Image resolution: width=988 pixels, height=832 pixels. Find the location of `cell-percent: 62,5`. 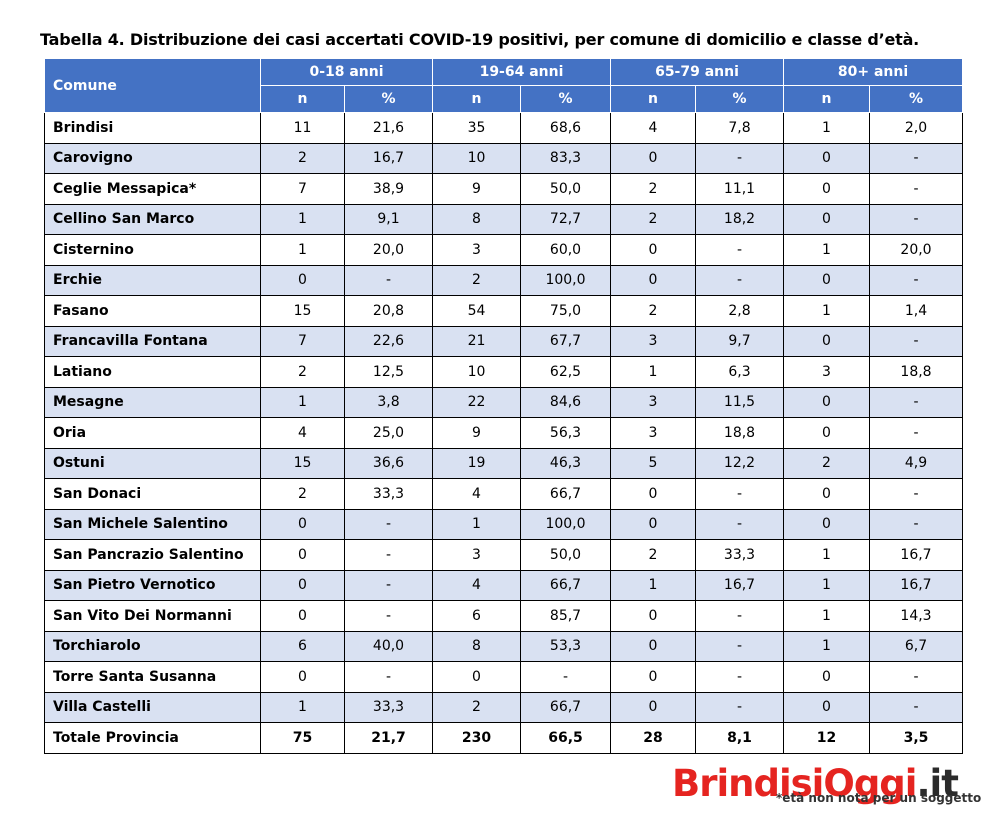

cell-percent: 62,5 is located at coordinates (565, 372).